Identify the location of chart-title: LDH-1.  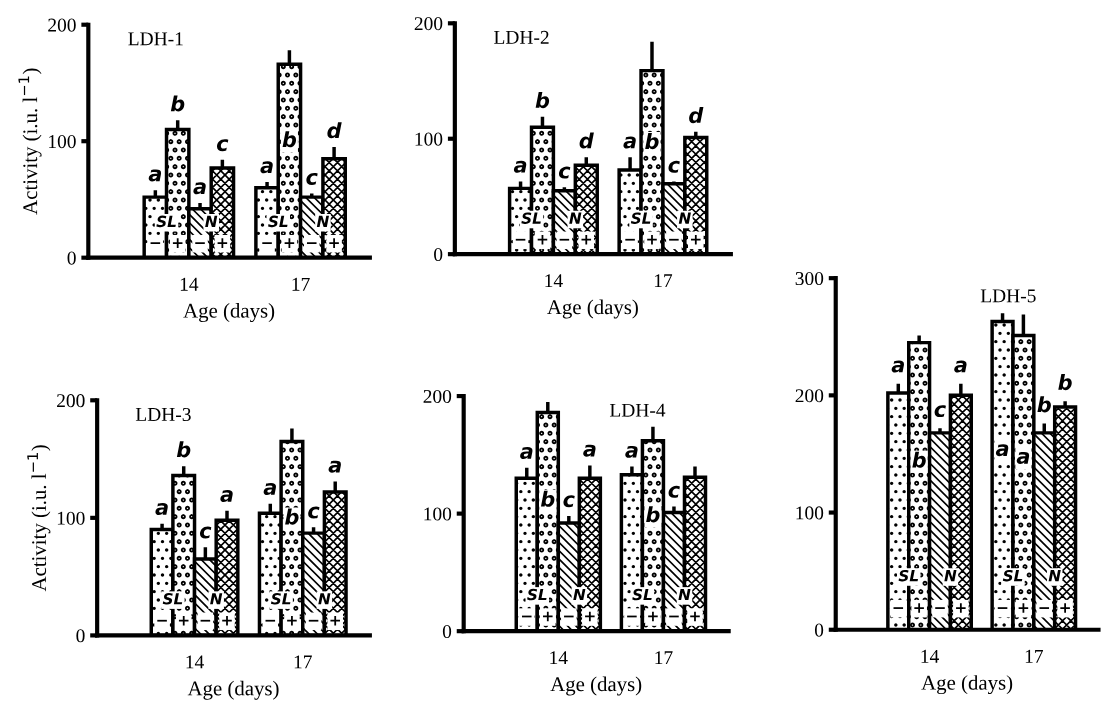
(155, 39).